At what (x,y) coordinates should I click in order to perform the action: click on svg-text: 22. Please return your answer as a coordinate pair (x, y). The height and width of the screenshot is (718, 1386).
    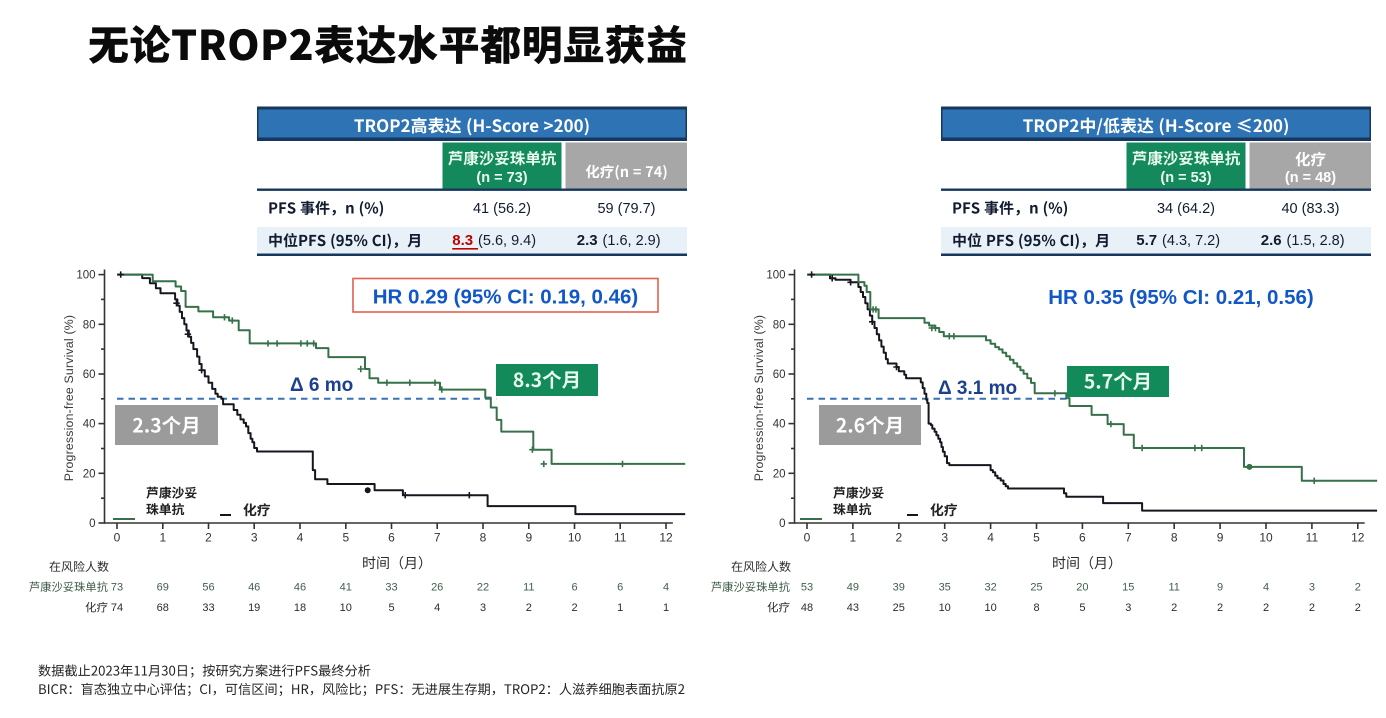
    Looking at the image, I should click on (483, 588).